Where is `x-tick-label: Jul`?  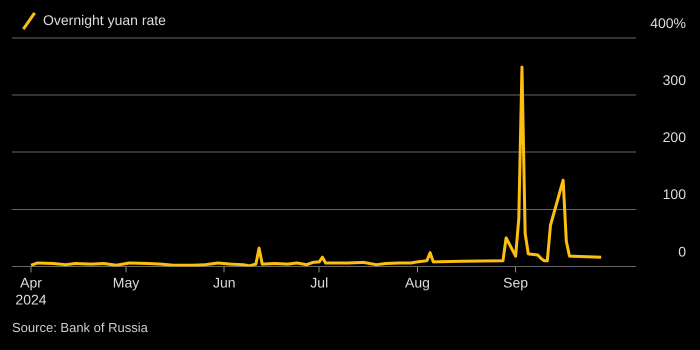 x-tick-label: Jul is located at coordinates (319, 282).